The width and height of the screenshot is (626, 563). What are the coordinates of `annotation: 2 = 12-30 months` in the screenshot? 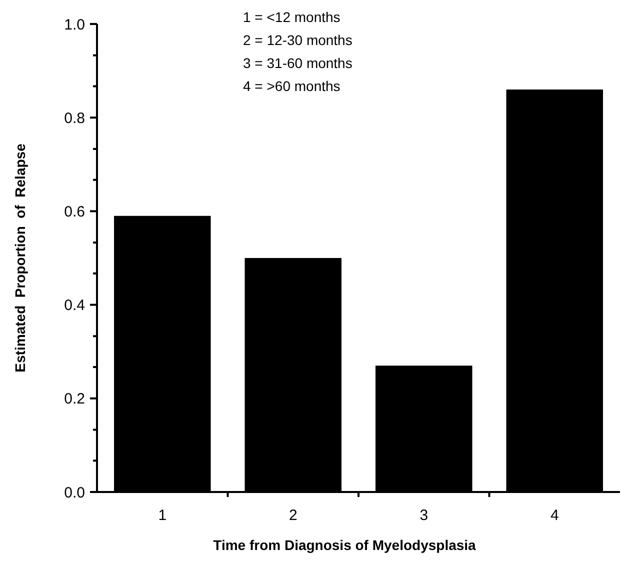 It's located at (297, 40).